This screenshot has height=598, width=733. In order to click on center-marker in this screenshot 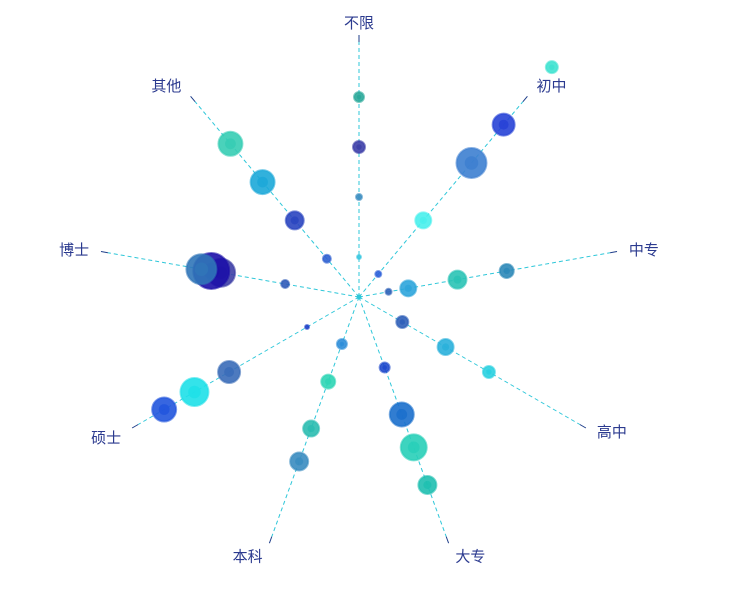, I will do `click(359, 297)`.